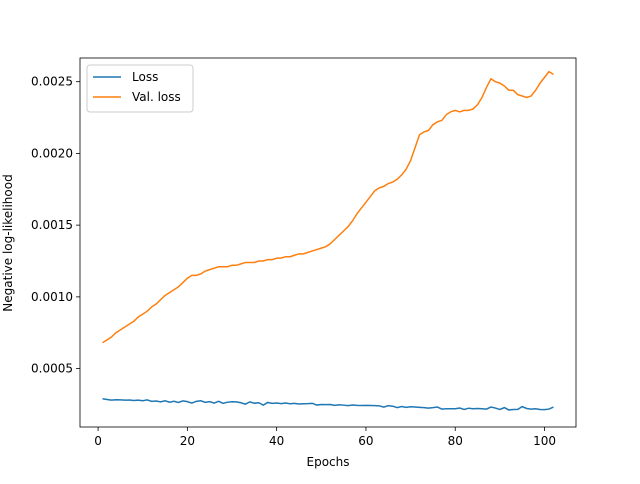 This screenshot has height=484, width=640. I want to click on y-axis-label: Negative log-likelihood, so click(8, 242).